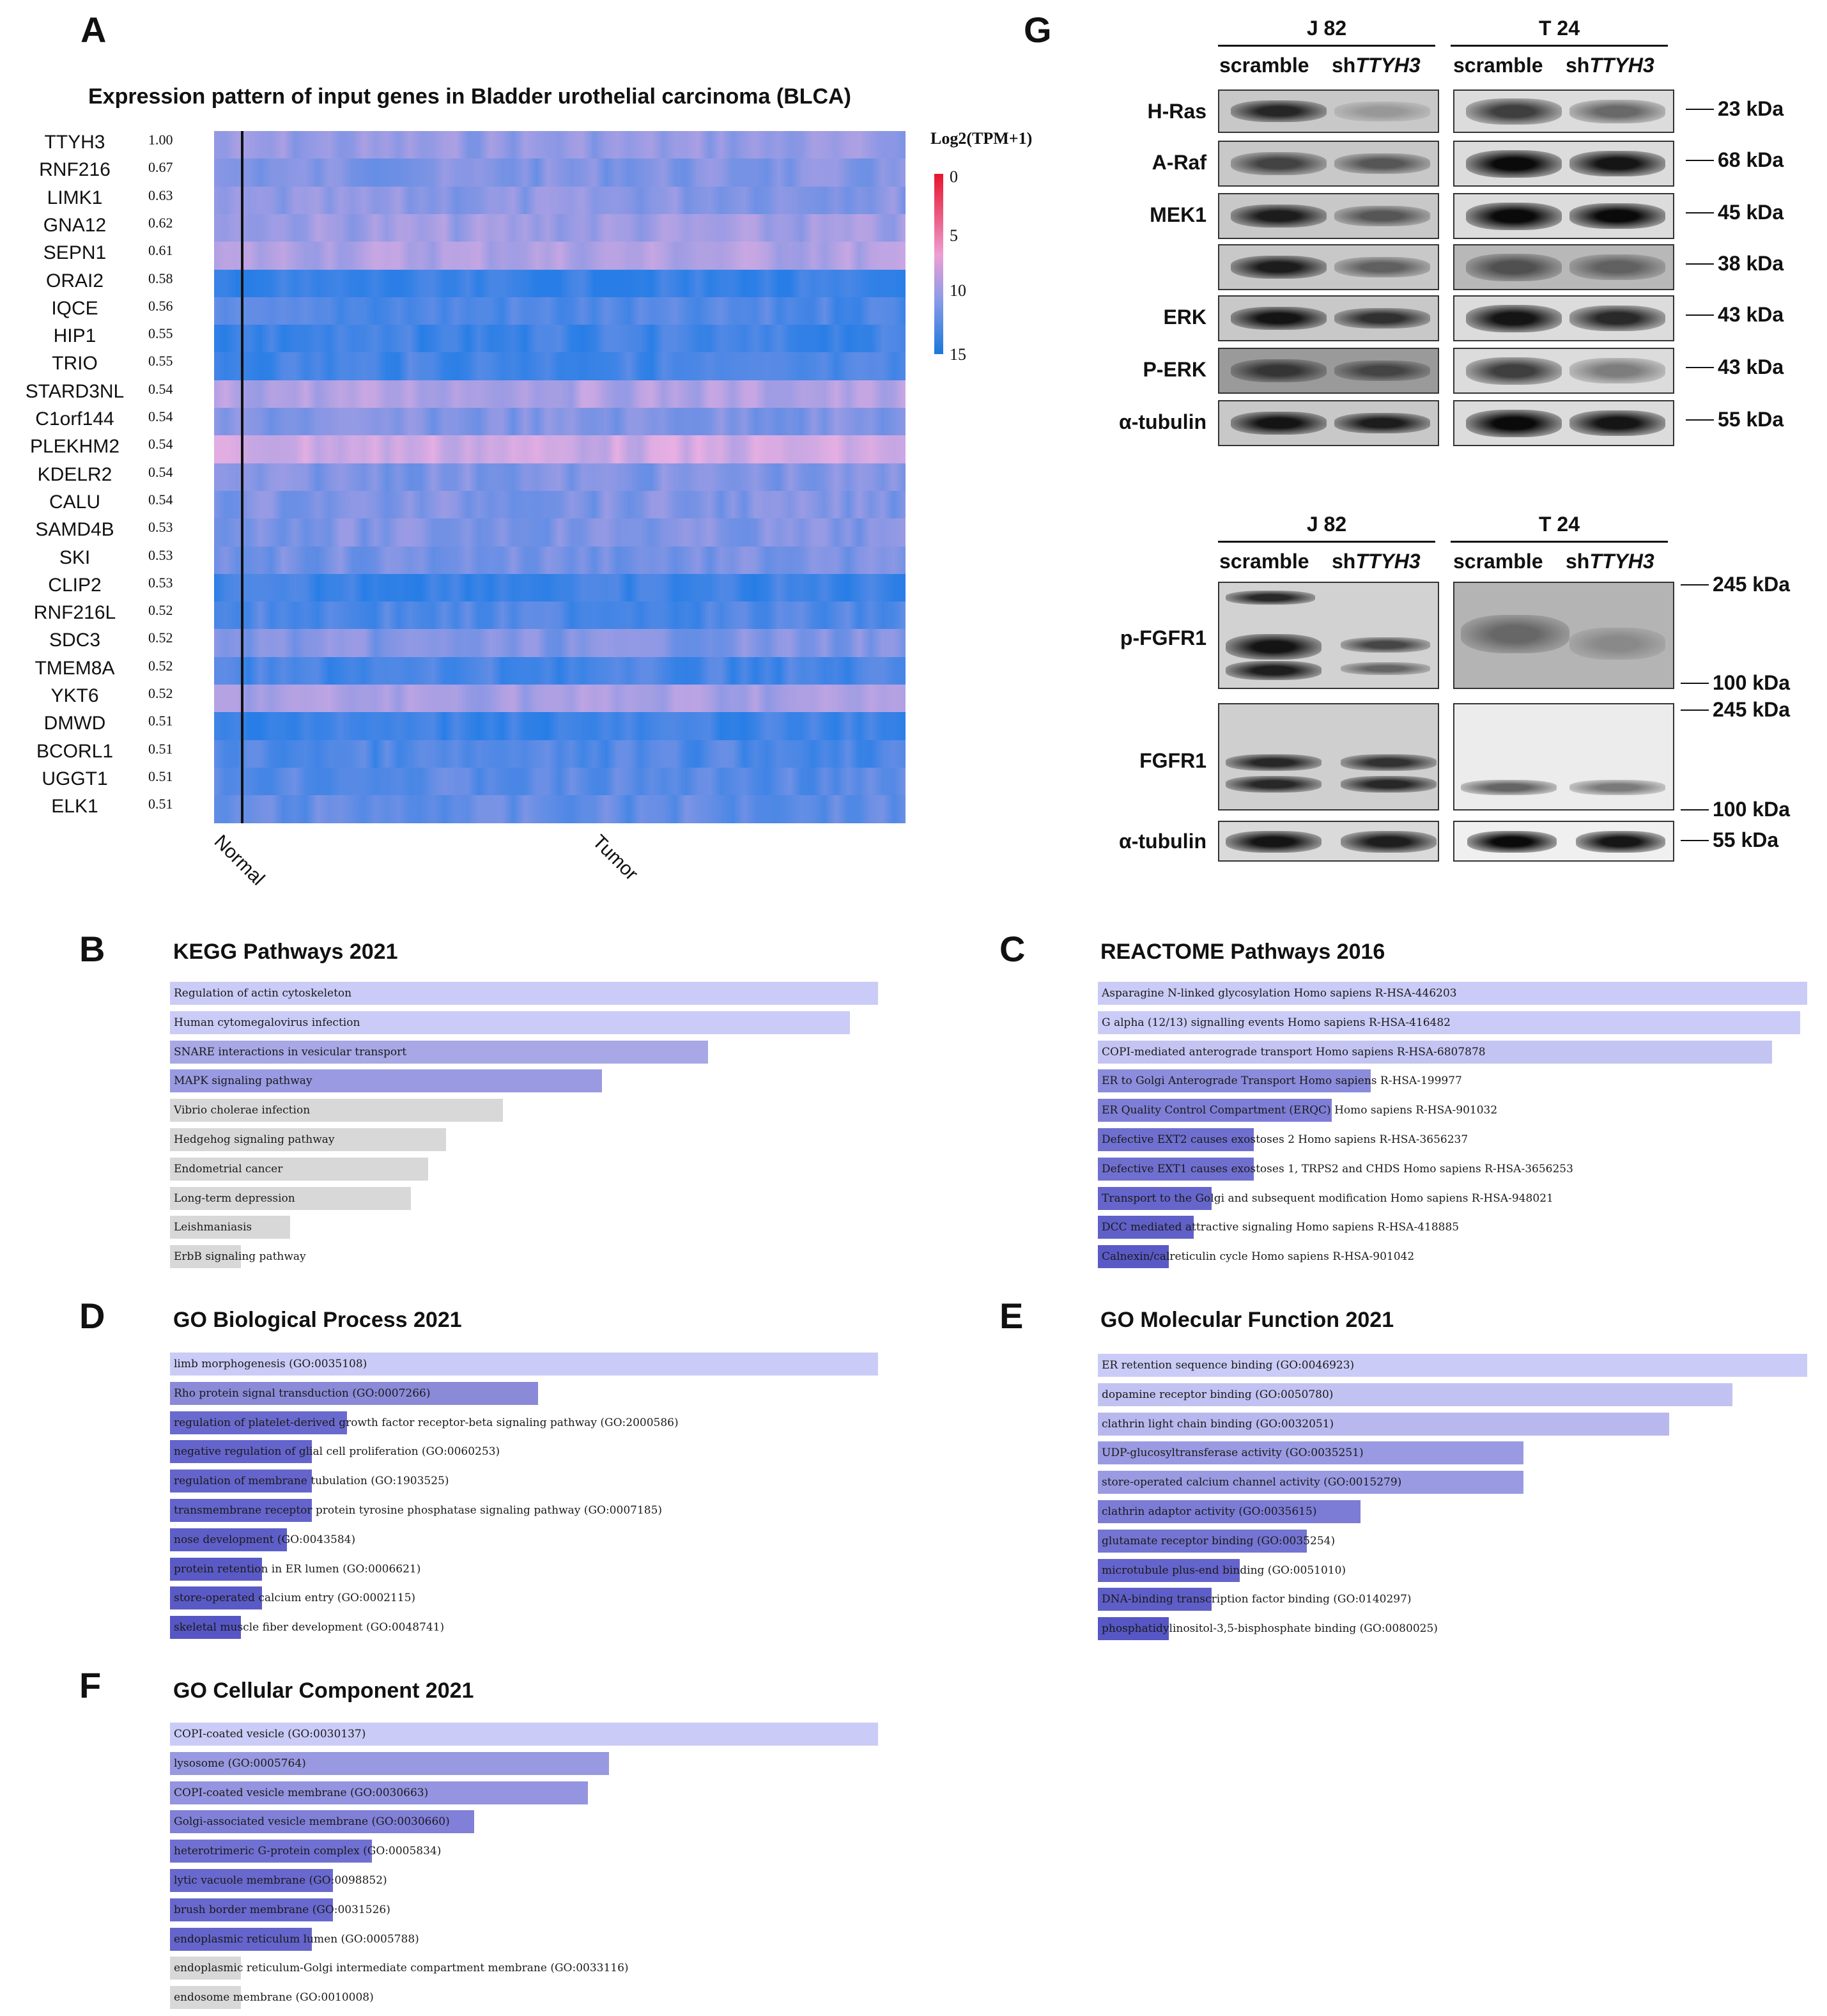 The height and width of the screenshot is (2016, 1827). I want to click on legend-tick-15: 15, so click(958, 354).